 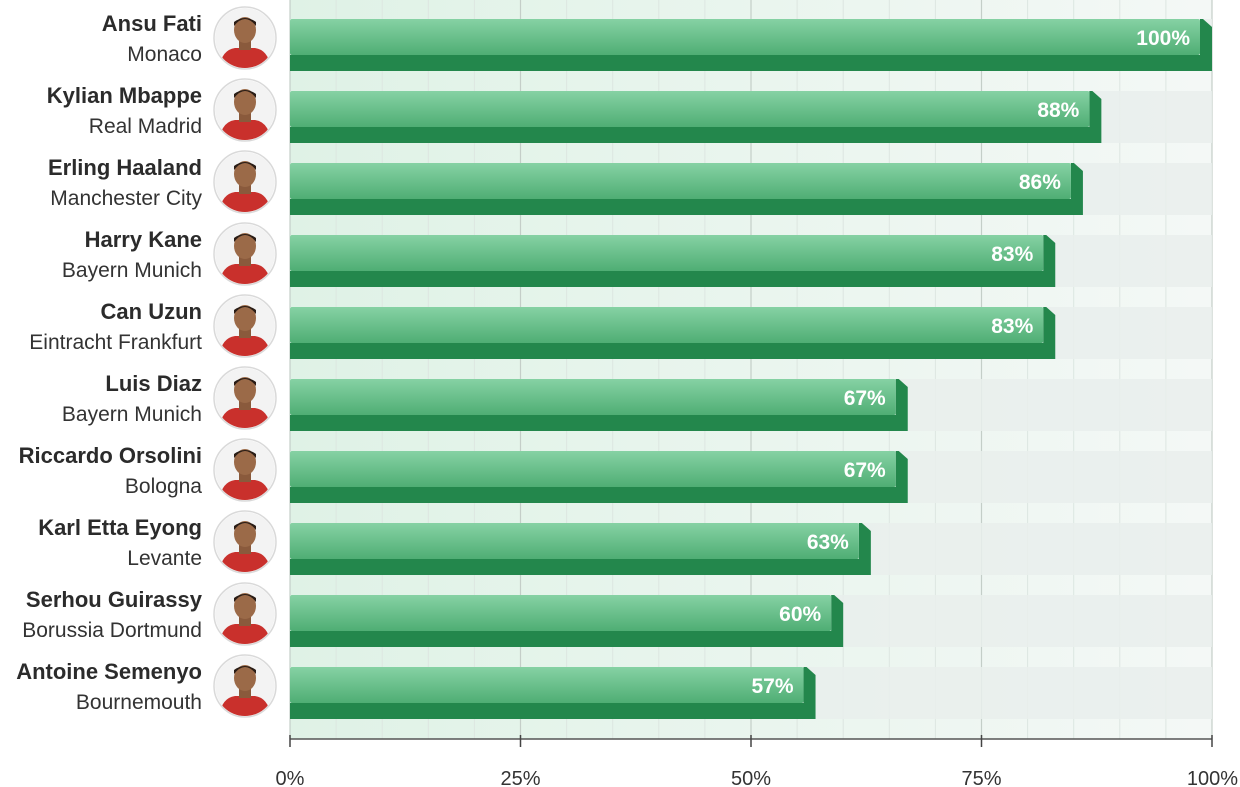 What do you see at coordinates (110, 455) in the screenshot?
I see `player-name: Riccardo Orsolini` at bounding box center [110, 455].